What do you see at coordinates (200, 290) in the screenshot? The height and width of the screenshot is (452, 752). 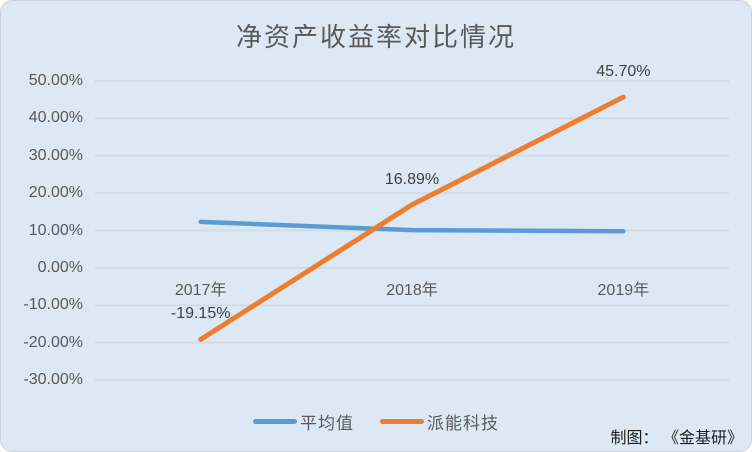 I see `x-category-label: 2017年` at bounding box center [200, 290].